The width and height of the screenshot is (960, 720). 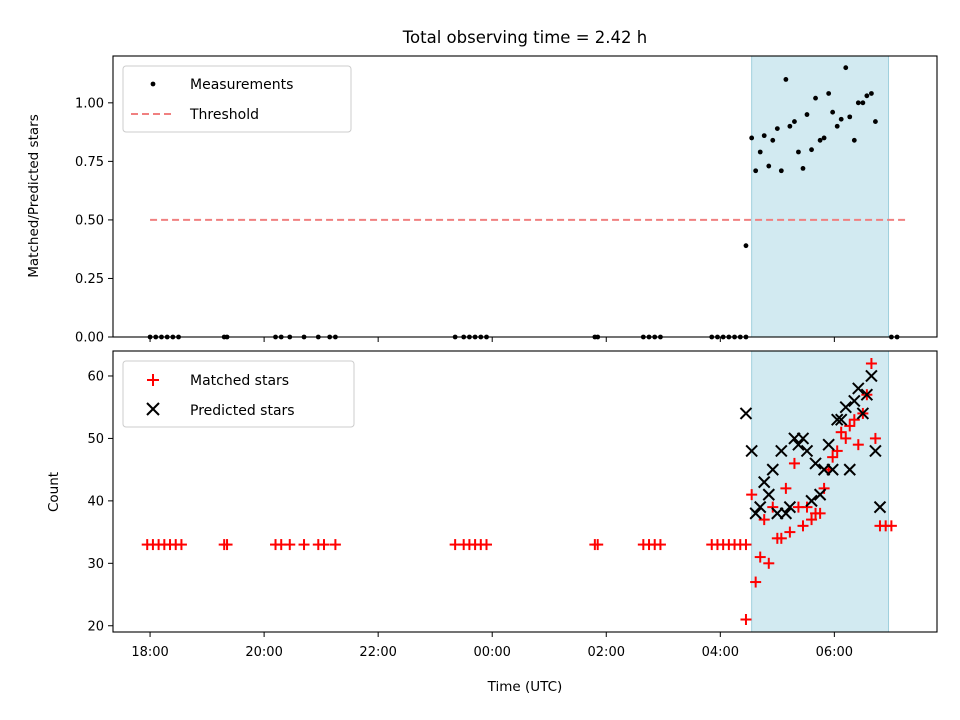 I want to click on legend-matched-marker, so click(x=153, y=380).